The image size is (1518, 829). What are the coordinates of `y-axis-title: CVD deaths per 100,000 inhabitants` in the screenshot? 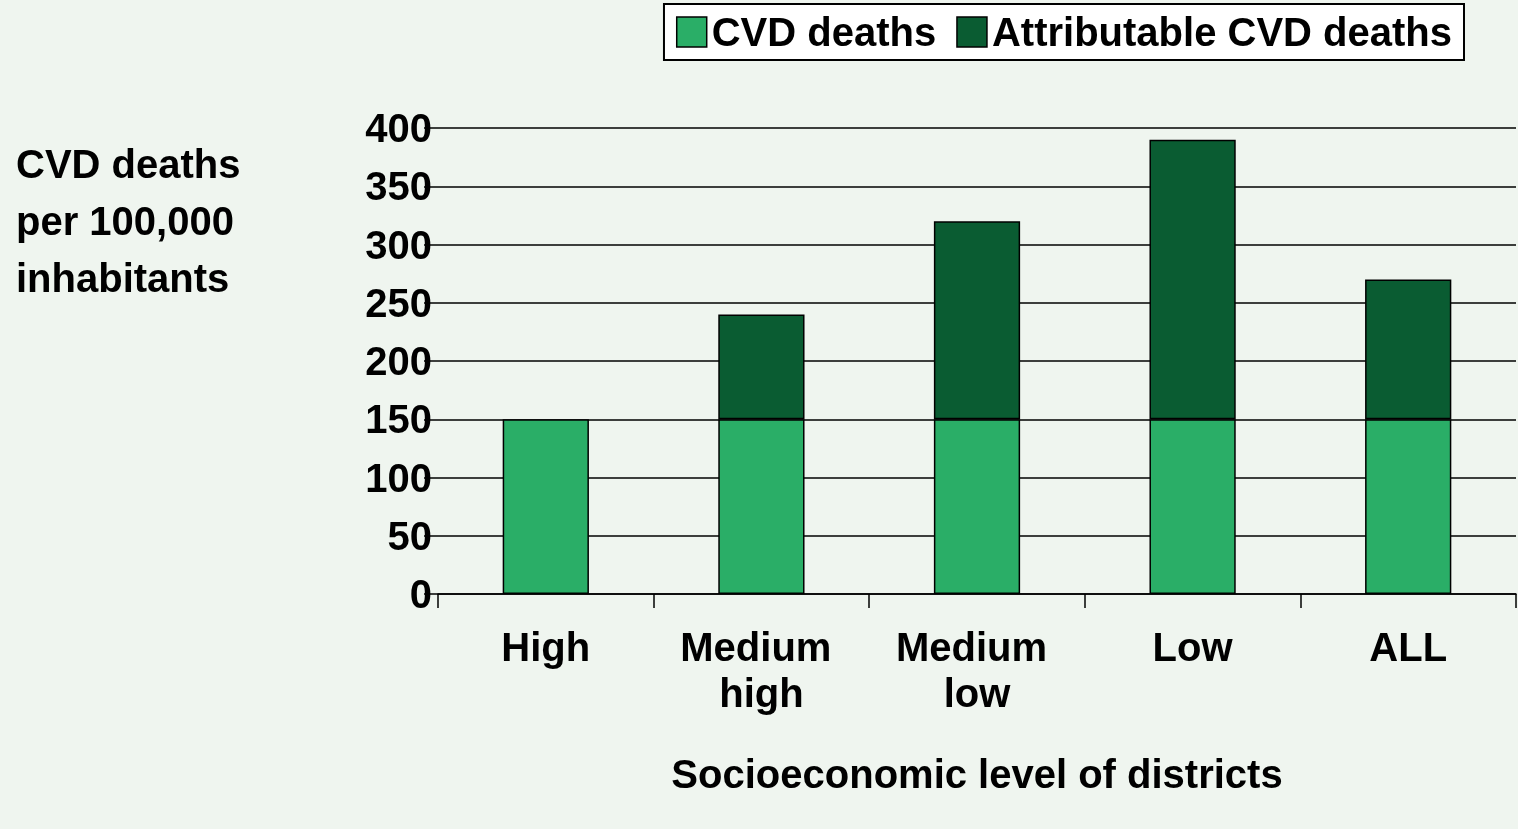 It's located at (134, 220).